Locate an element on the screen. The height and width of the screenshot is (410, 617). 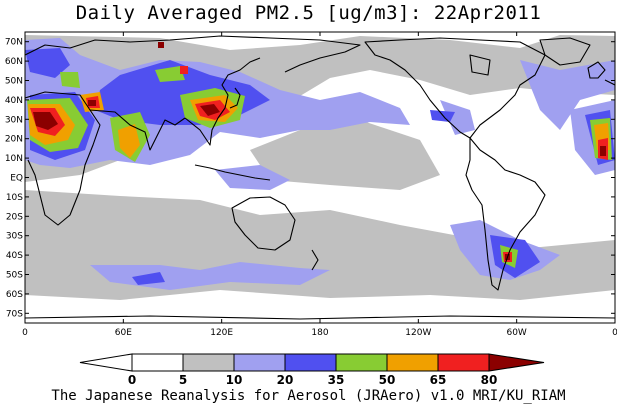
lon-label: 180 is located at coordinates (319, 333).